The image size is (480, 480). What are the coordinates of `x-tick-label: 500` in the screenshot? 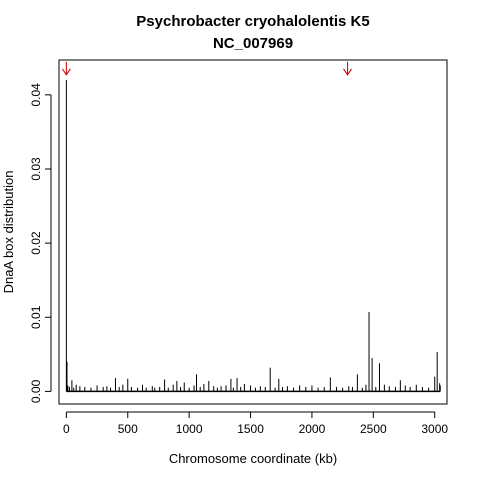 It's located at (128, 429).